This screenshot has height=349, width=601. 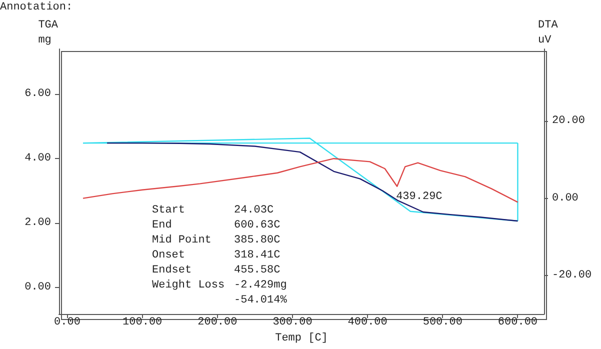 I want to click on annotation: Start, so click(x=169, y=210).